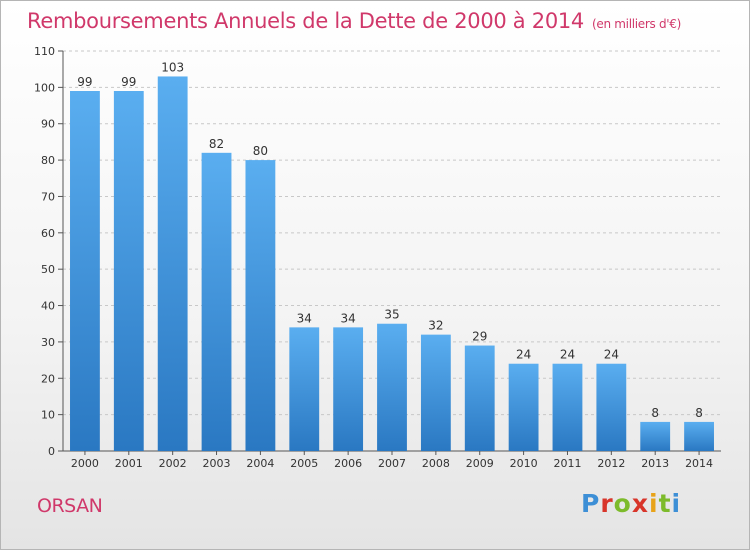  What do you see at coordinates (348, 463) in the screenshot?
I see `x-tick-label-2006: 2006` at bounding box center [348, 463].